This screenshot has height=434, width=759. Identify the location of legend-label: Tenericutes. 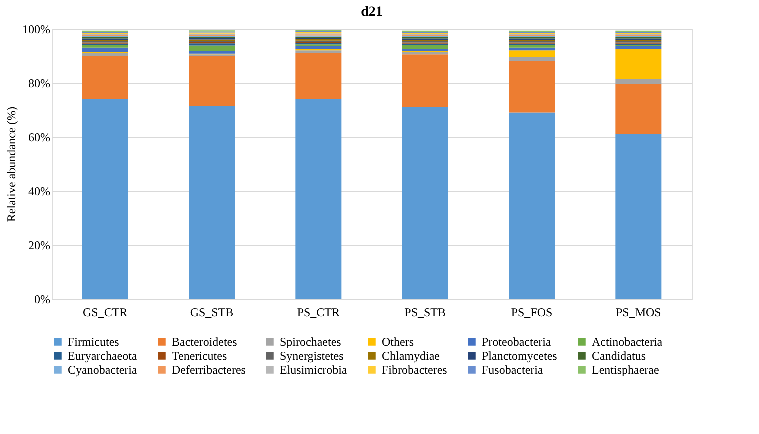
(200, 356).